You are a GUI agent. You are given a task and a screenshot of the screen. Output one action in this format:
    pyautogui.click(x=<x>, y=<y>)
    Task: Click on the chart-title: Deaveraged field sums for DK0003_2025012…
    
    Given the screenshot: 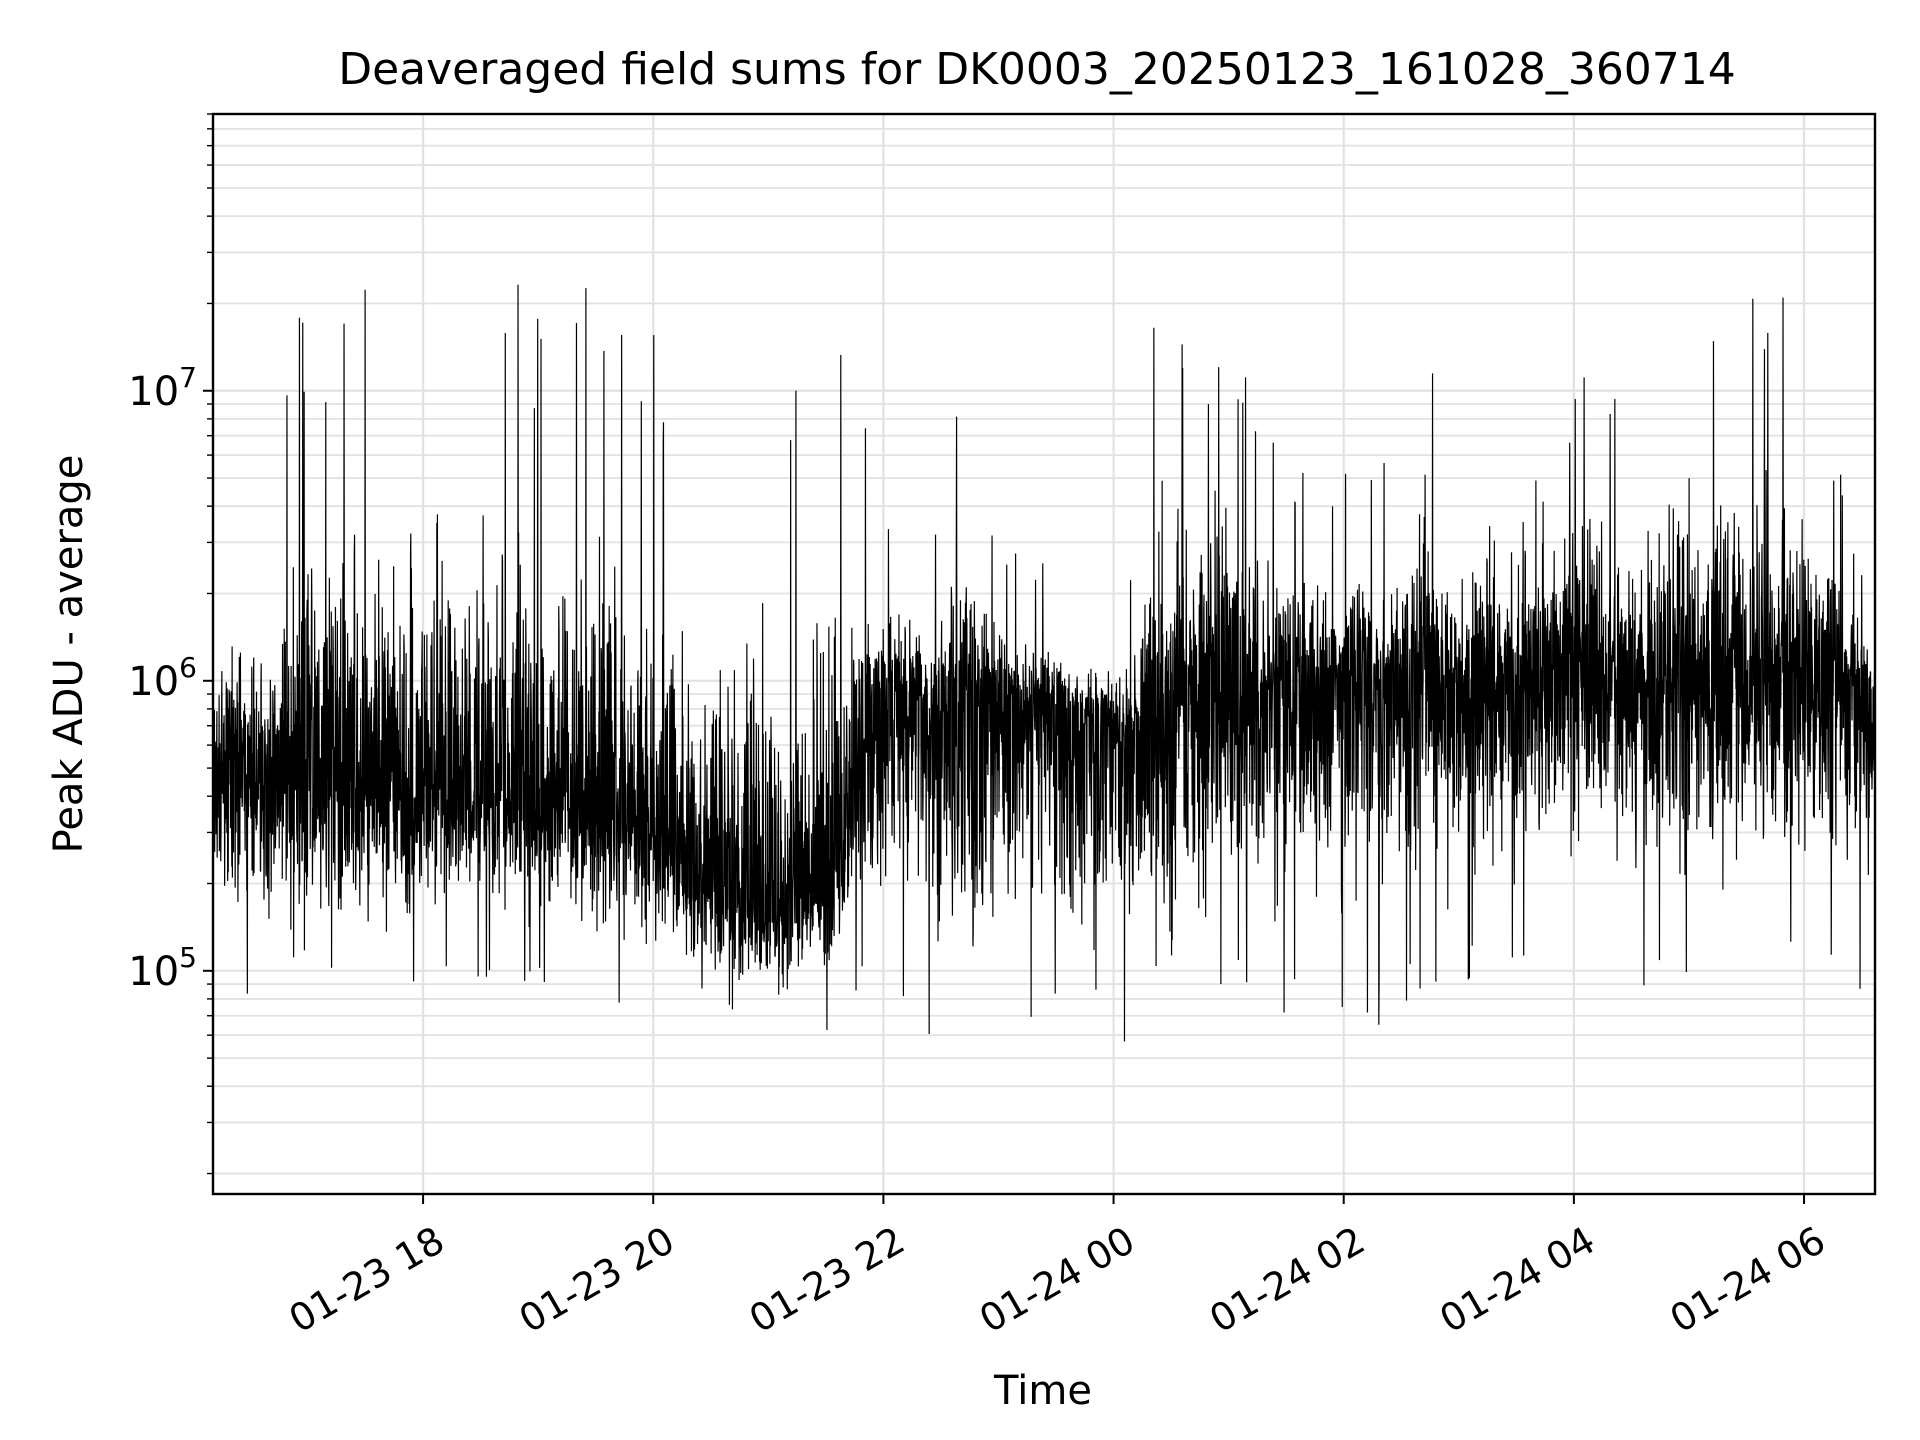 What is the action you would take?
    pyautogui.click(x=1037, y=69)
    